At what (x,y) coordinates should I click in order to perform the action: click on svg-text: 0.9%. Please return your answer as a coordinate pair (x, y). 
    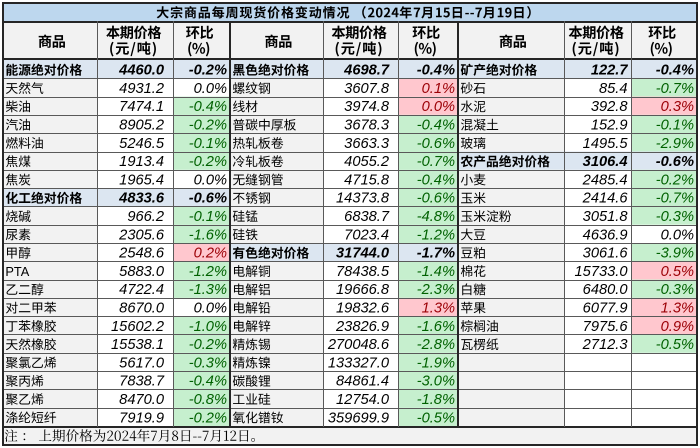
    Looking at the image, I should click on (677, 327).